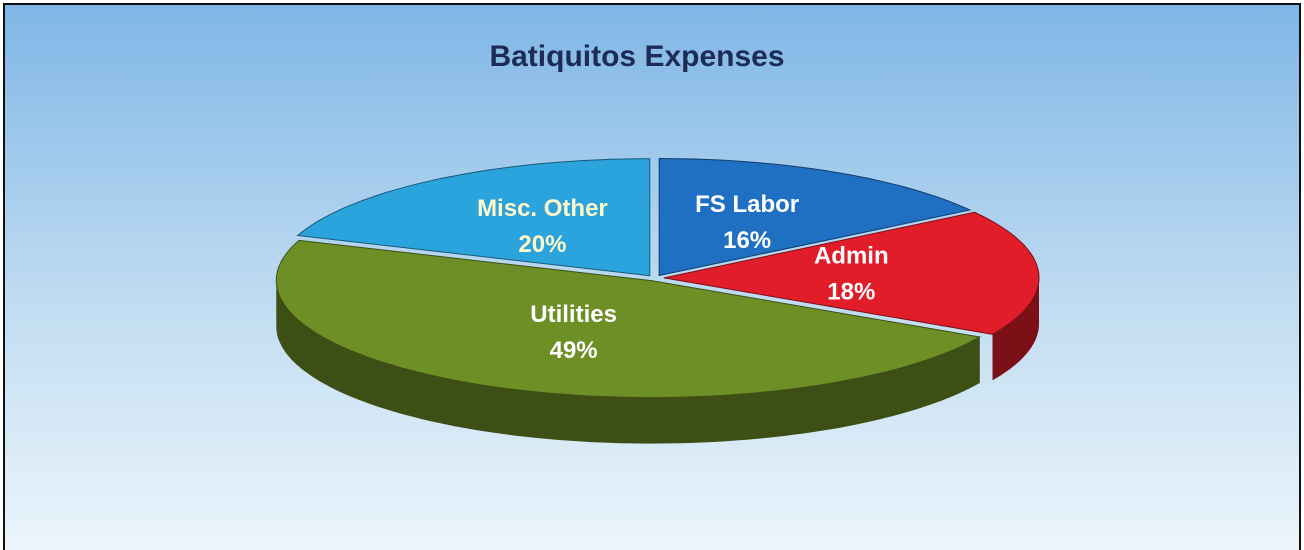 This screenshot has height=550, width=1304. What do you see at coordinates (542, 208) in the screenshot?
I see `slice-category-label: Misc. Other` at bounding box center [542, 208].